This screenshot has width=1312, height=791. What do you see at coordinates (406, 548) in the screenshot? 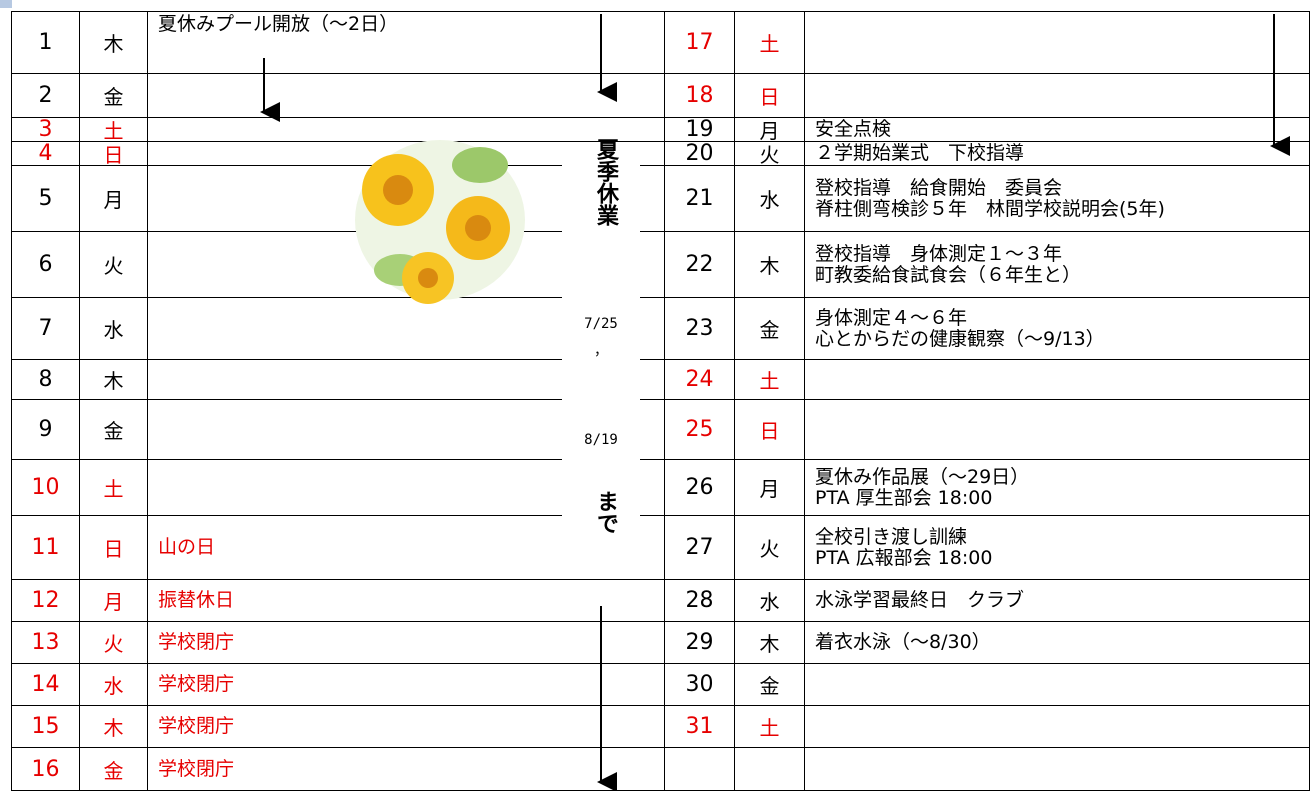
I see `event-cell: 山の日` at bounding box center [406, 548].